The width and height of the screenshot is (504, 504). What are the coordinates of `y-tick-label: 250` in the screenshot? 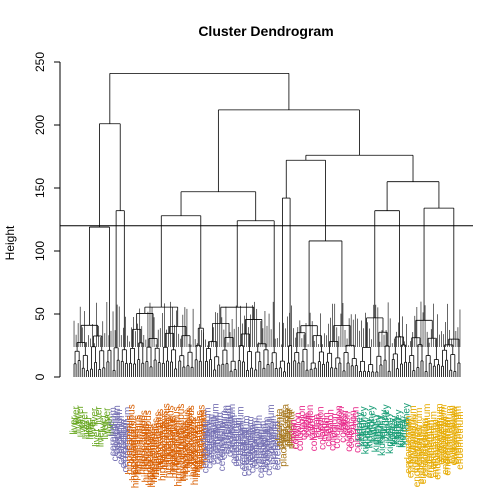 It's located at (40, 62).